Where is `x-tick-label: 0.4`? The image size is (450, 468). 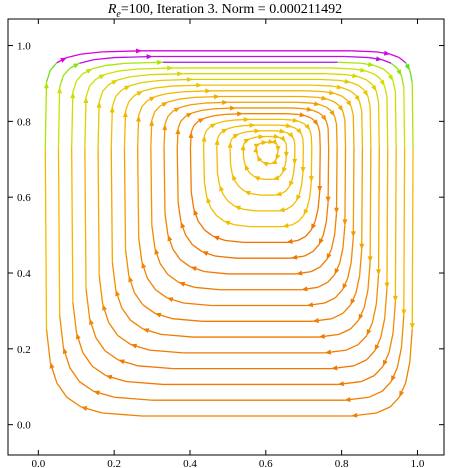
x-tick-label: 0.4 is located at coordinates (190, 463).